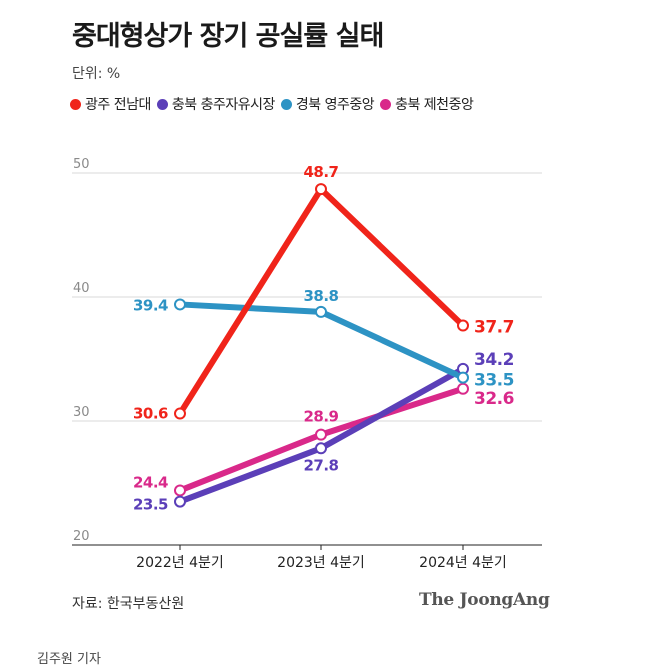 The image size is (664, 670). I want to click on legend: 광주 전남대 충북 충주자유시장 경북 영주중앙 충북 제천중앙, so click(274, 104).